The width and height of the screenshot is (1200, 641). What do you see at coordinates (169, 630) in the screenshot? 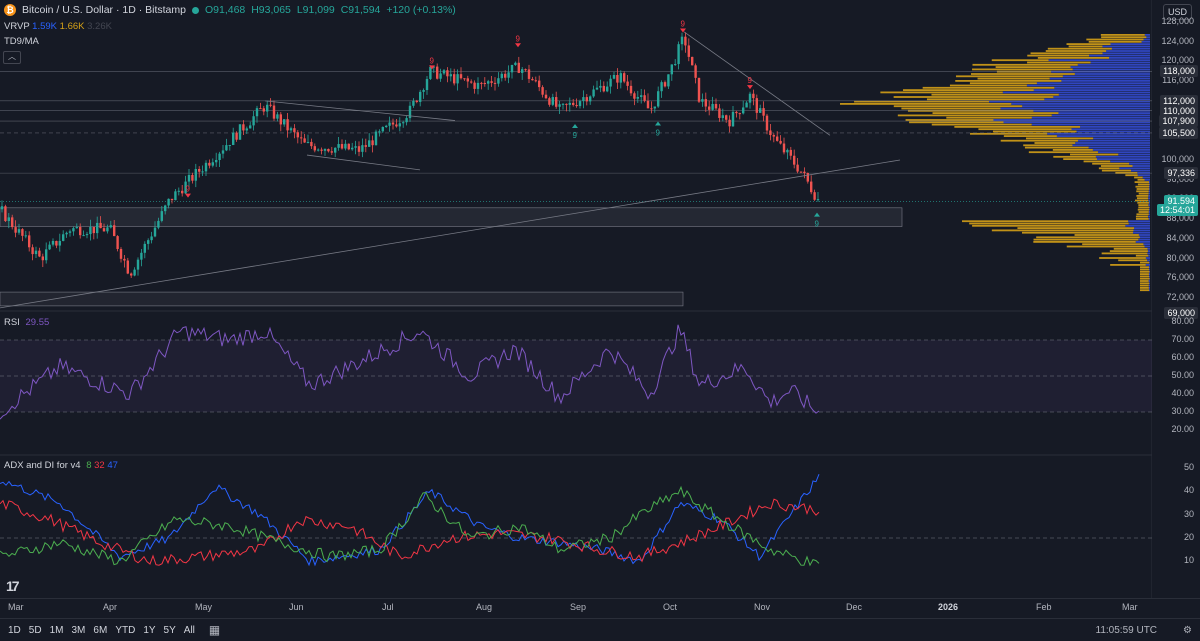
I see `range-button-5y: 5Y` at bounding box center [169, 630].